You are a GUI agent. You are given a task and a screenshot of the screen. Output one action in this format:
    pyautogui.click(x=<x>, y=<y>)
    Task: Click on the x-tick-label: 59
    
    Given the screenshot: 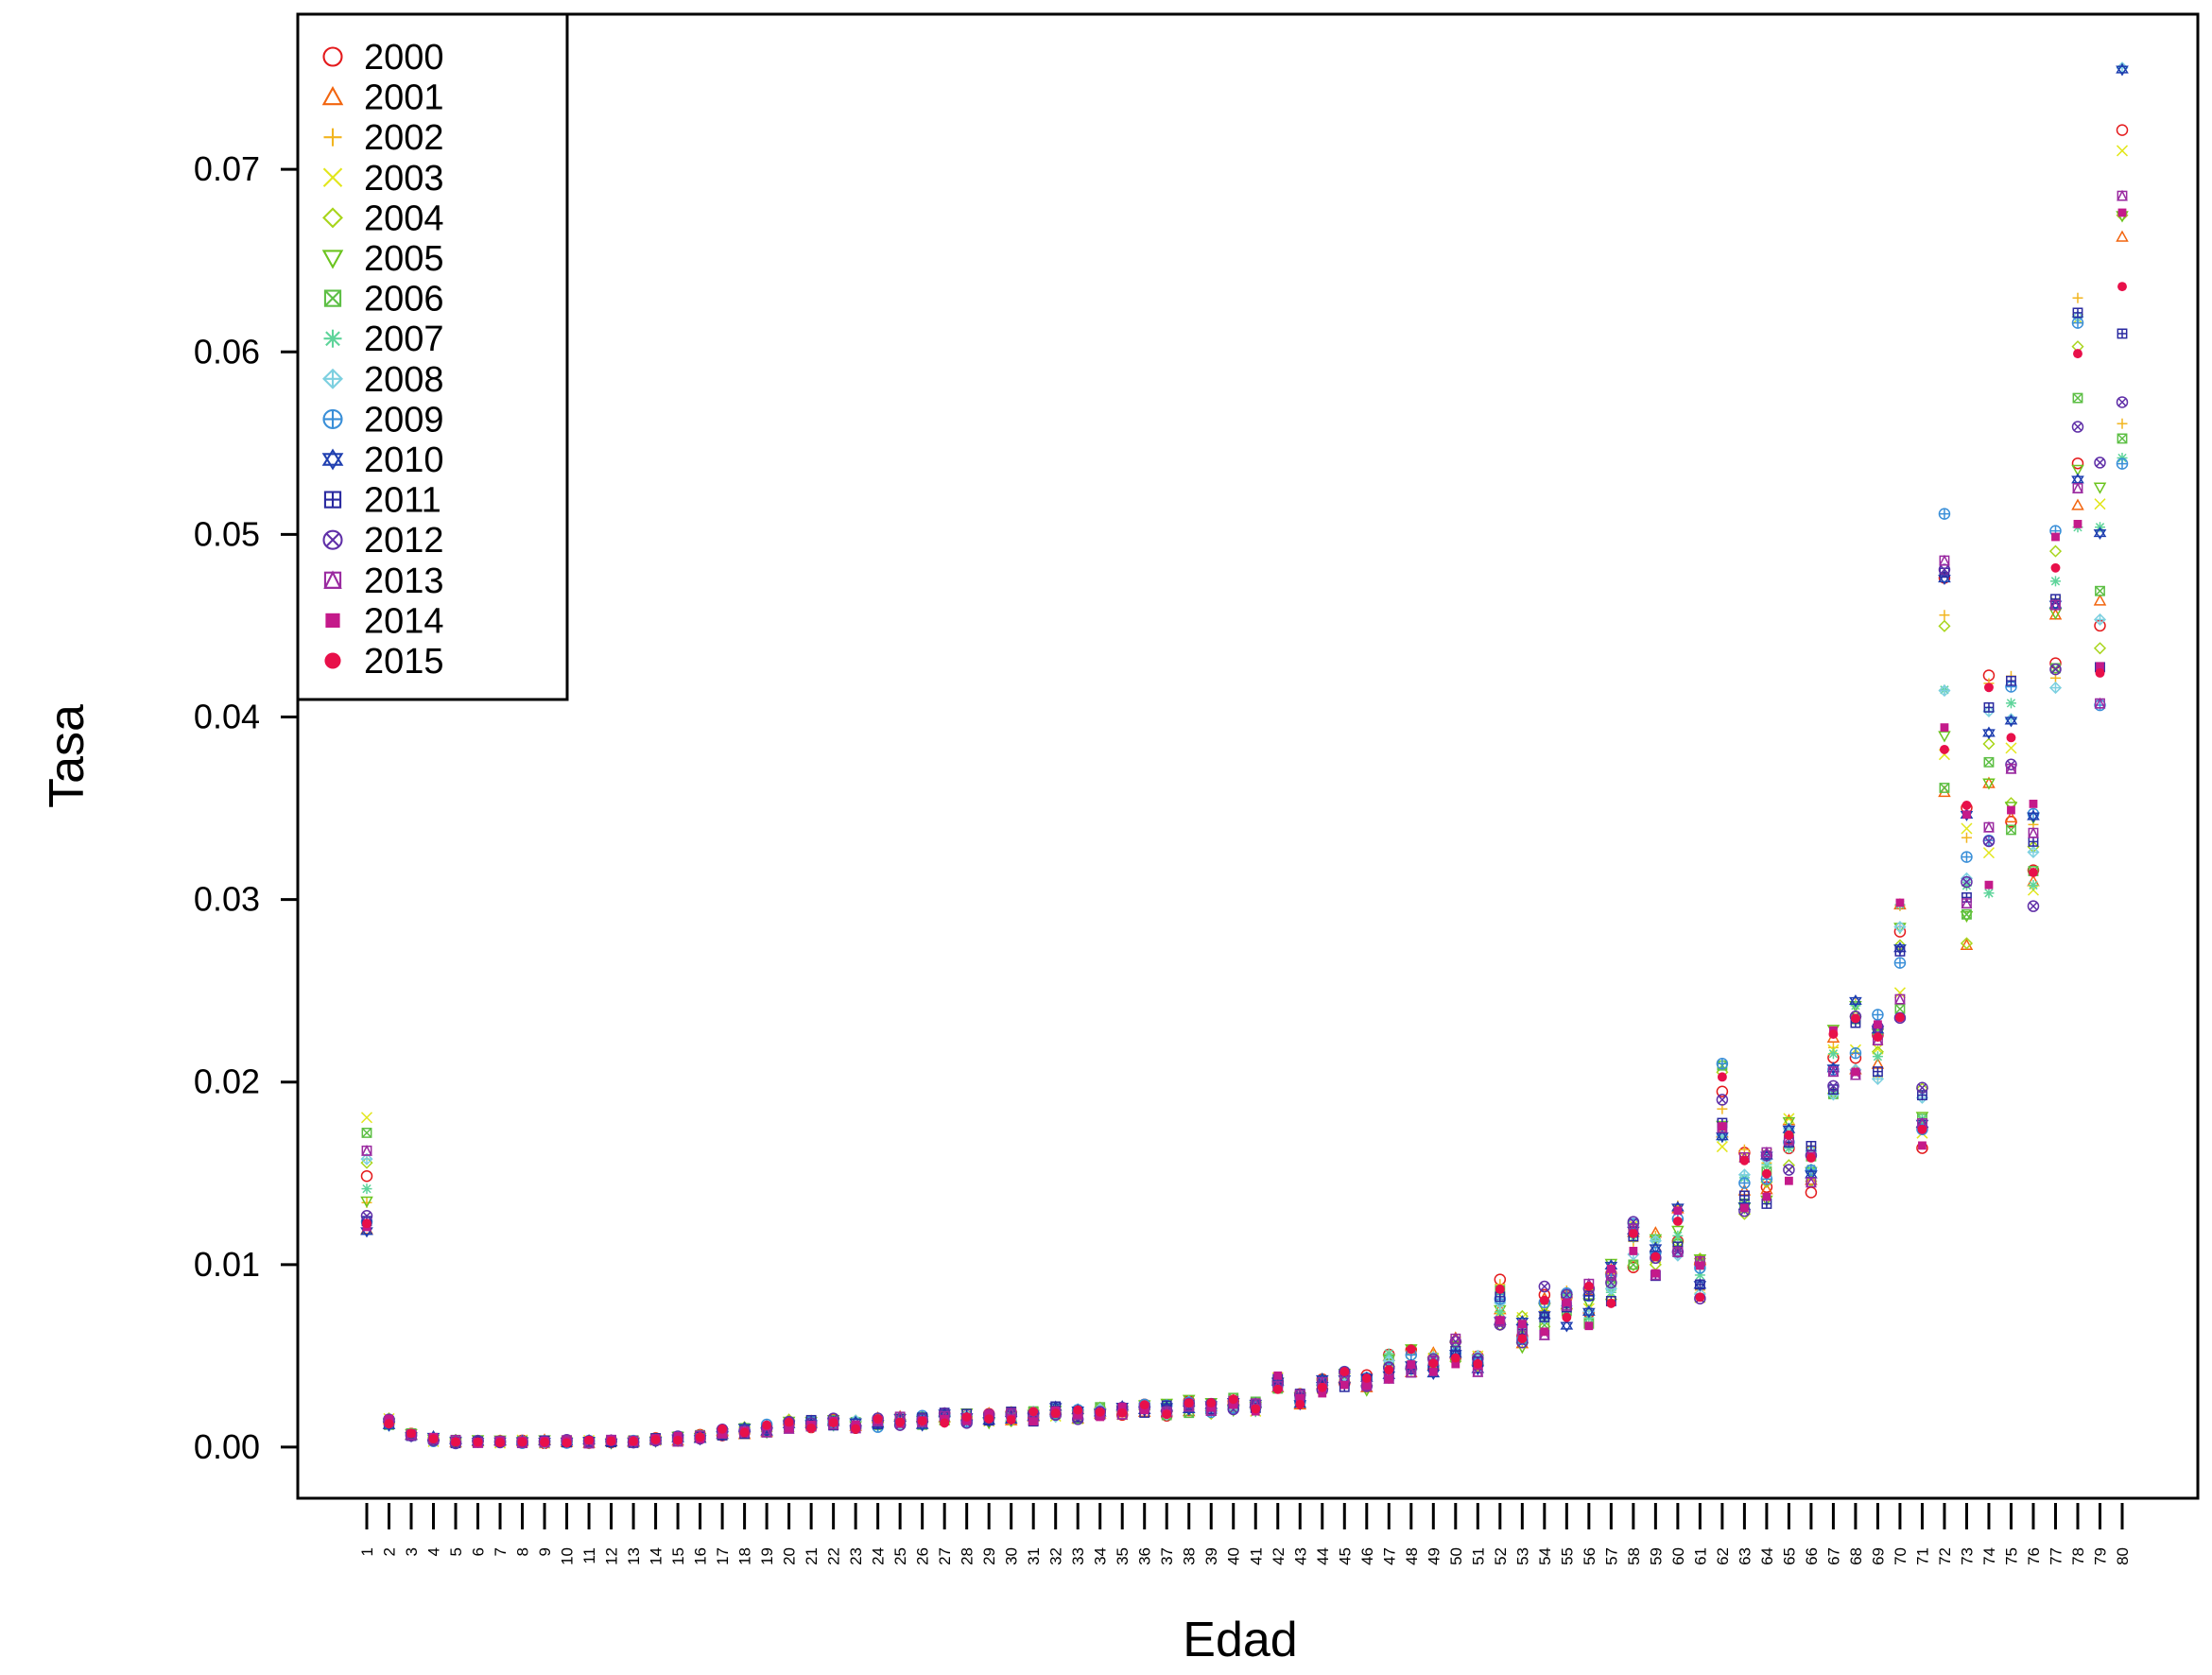 What is the action you would take?
    pyautogui.click(x=1656, y=1556)
    